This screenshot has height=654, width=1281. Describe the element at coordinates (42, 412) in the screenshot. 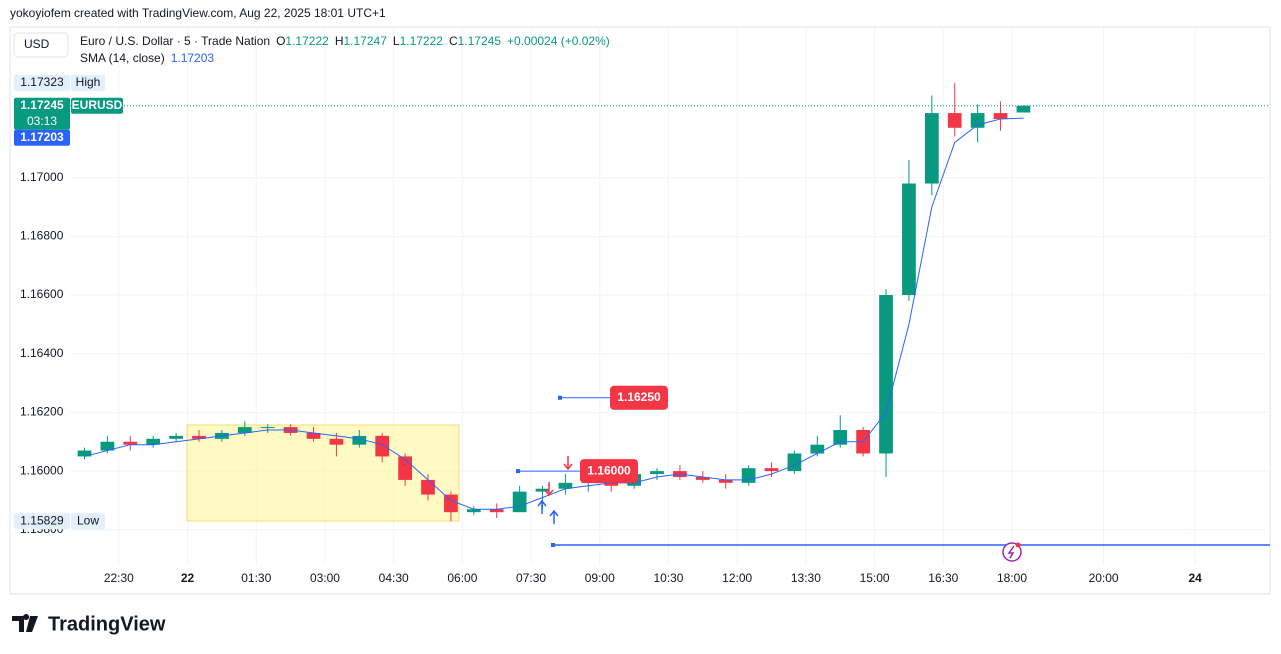

I see `y-tick-label: 1.16200` at that location.